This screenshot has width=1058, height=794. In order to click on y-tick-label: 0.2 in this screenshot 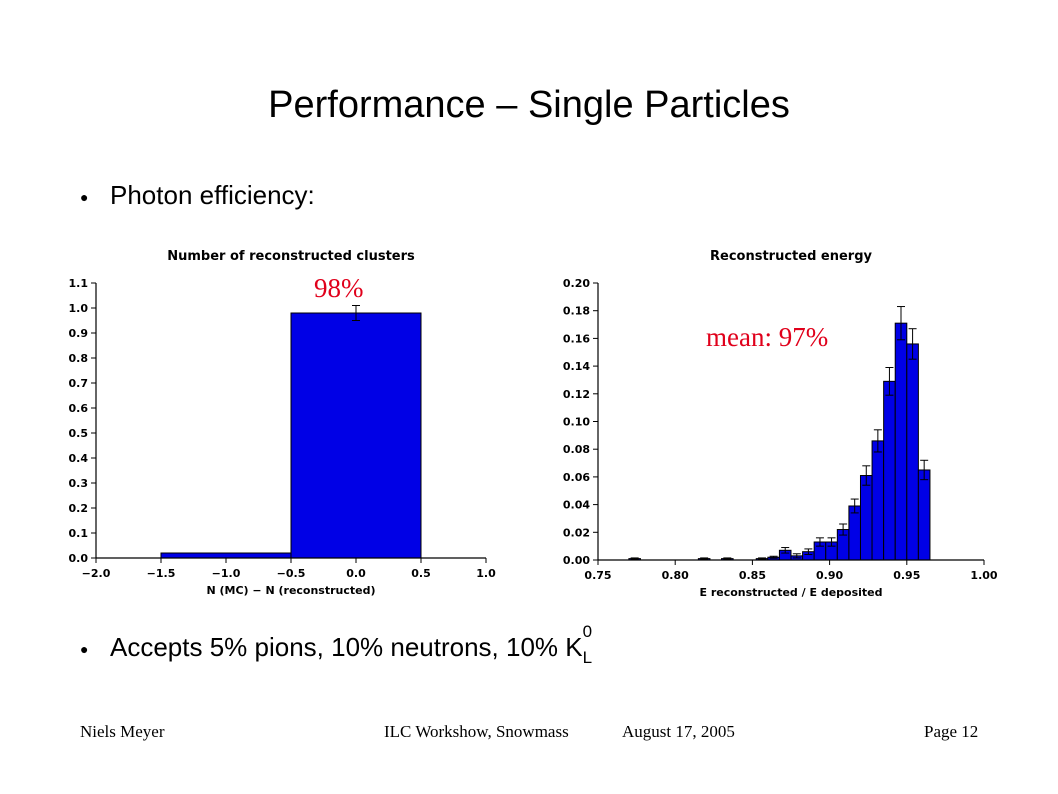, I will do `click(79, 508)`.